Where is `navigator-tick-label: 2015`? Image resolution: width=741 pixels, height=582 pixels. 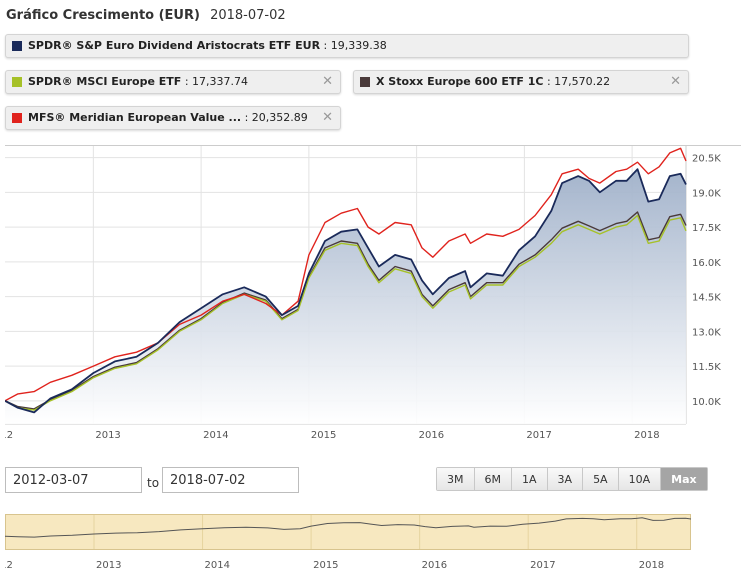
navigator-tick-label: 2015 is located at coordinates (325, 565).